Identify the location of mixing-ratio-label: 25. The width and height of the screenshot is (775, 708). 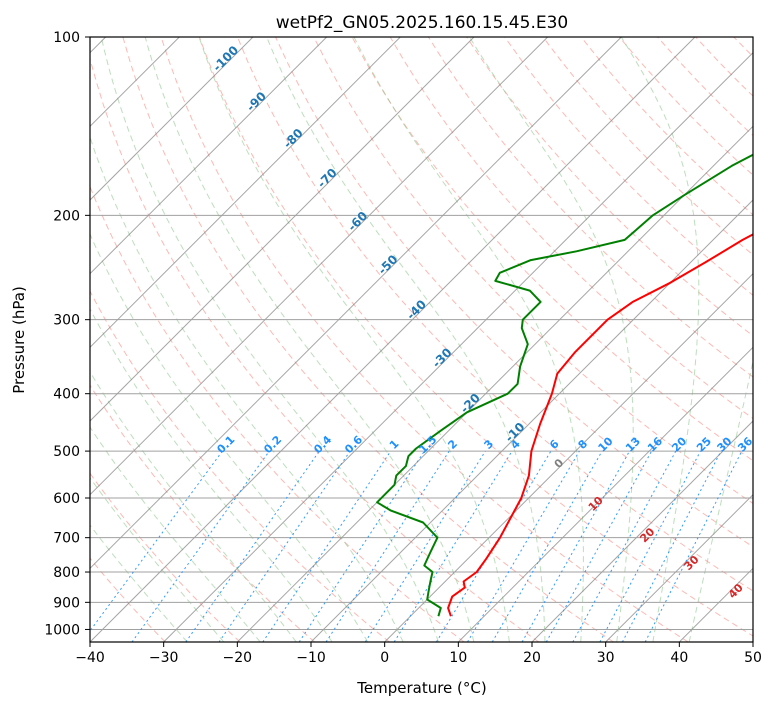
(704, 445).